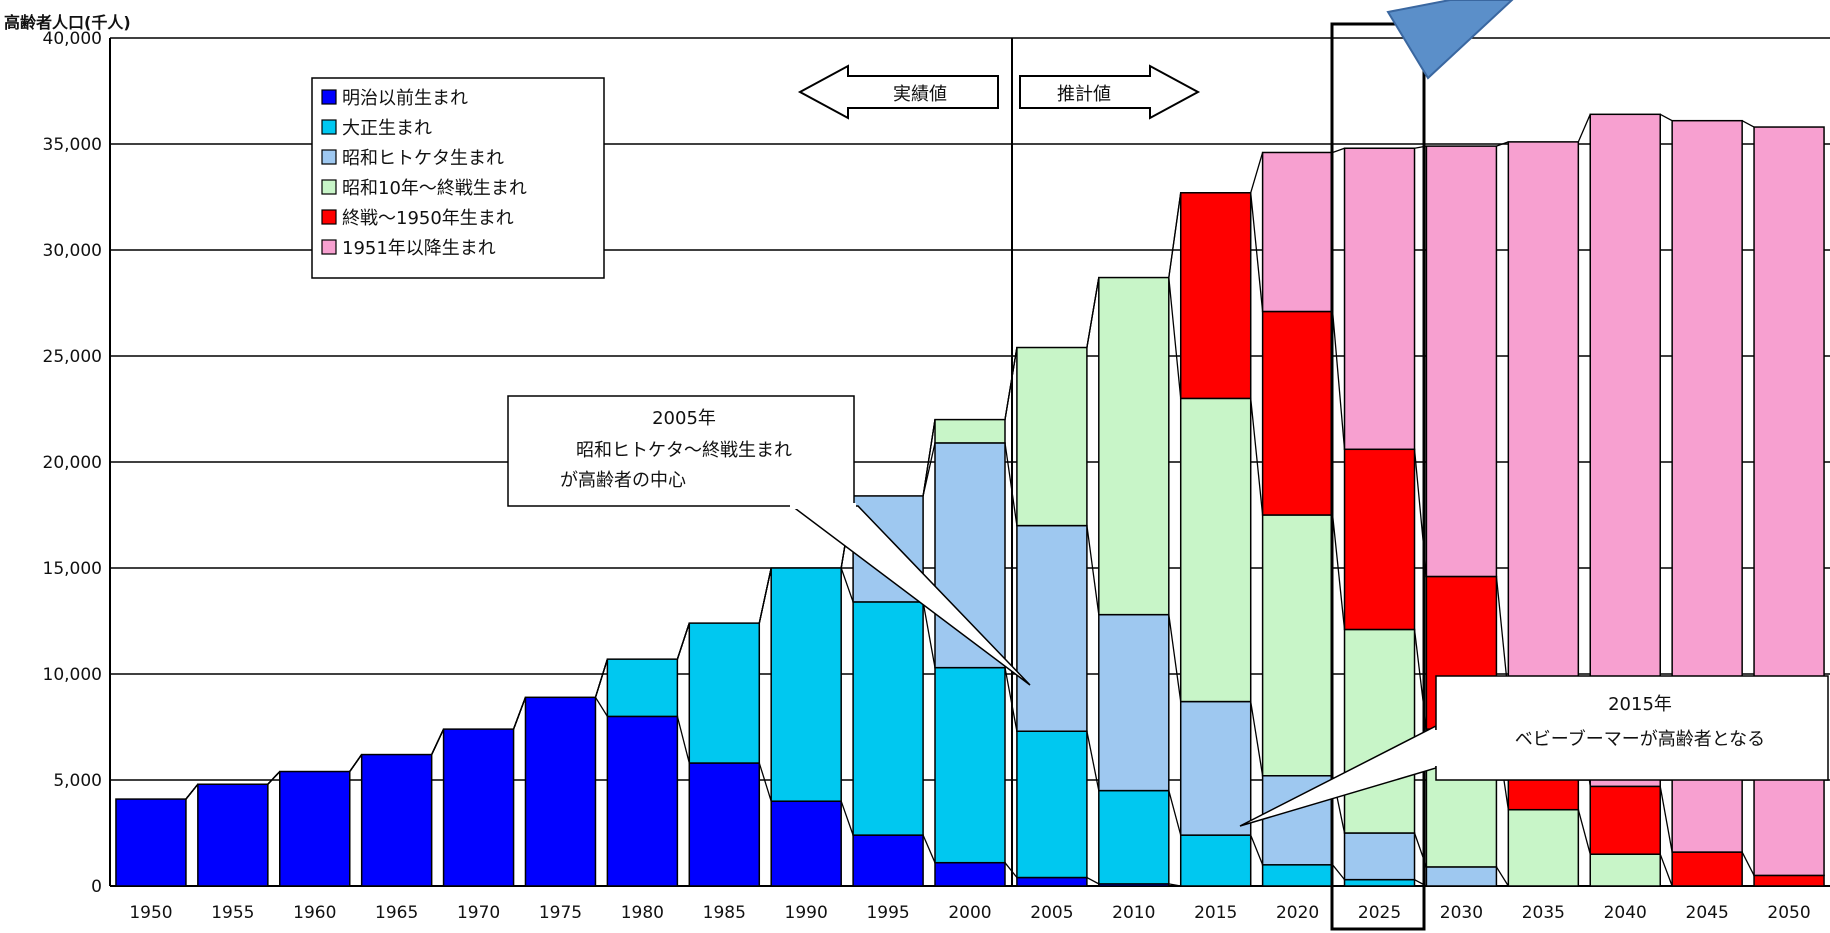 The height and width of the screenshot is (933, 1830). Describe the element at coordinates (405, 98) in the screenshot. I see `legend-label: 明治以前生まれ` at that location.